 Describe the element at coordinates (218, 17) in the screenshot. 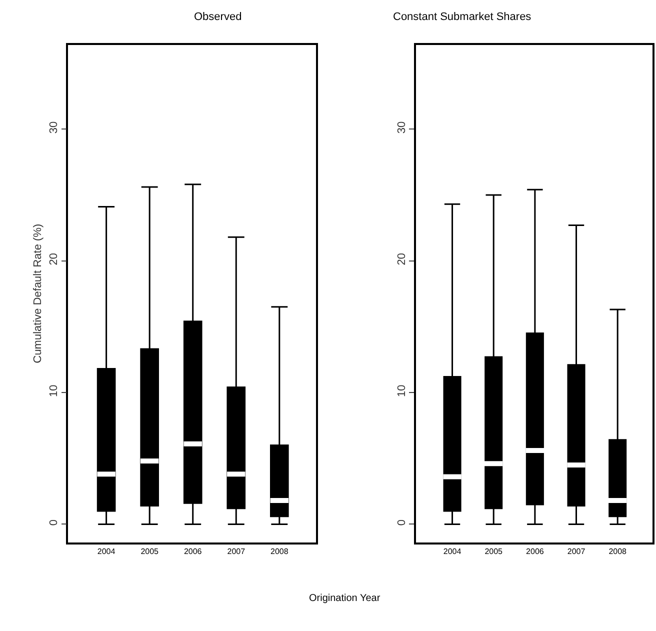

I see `chart-title: Observed` at that location.